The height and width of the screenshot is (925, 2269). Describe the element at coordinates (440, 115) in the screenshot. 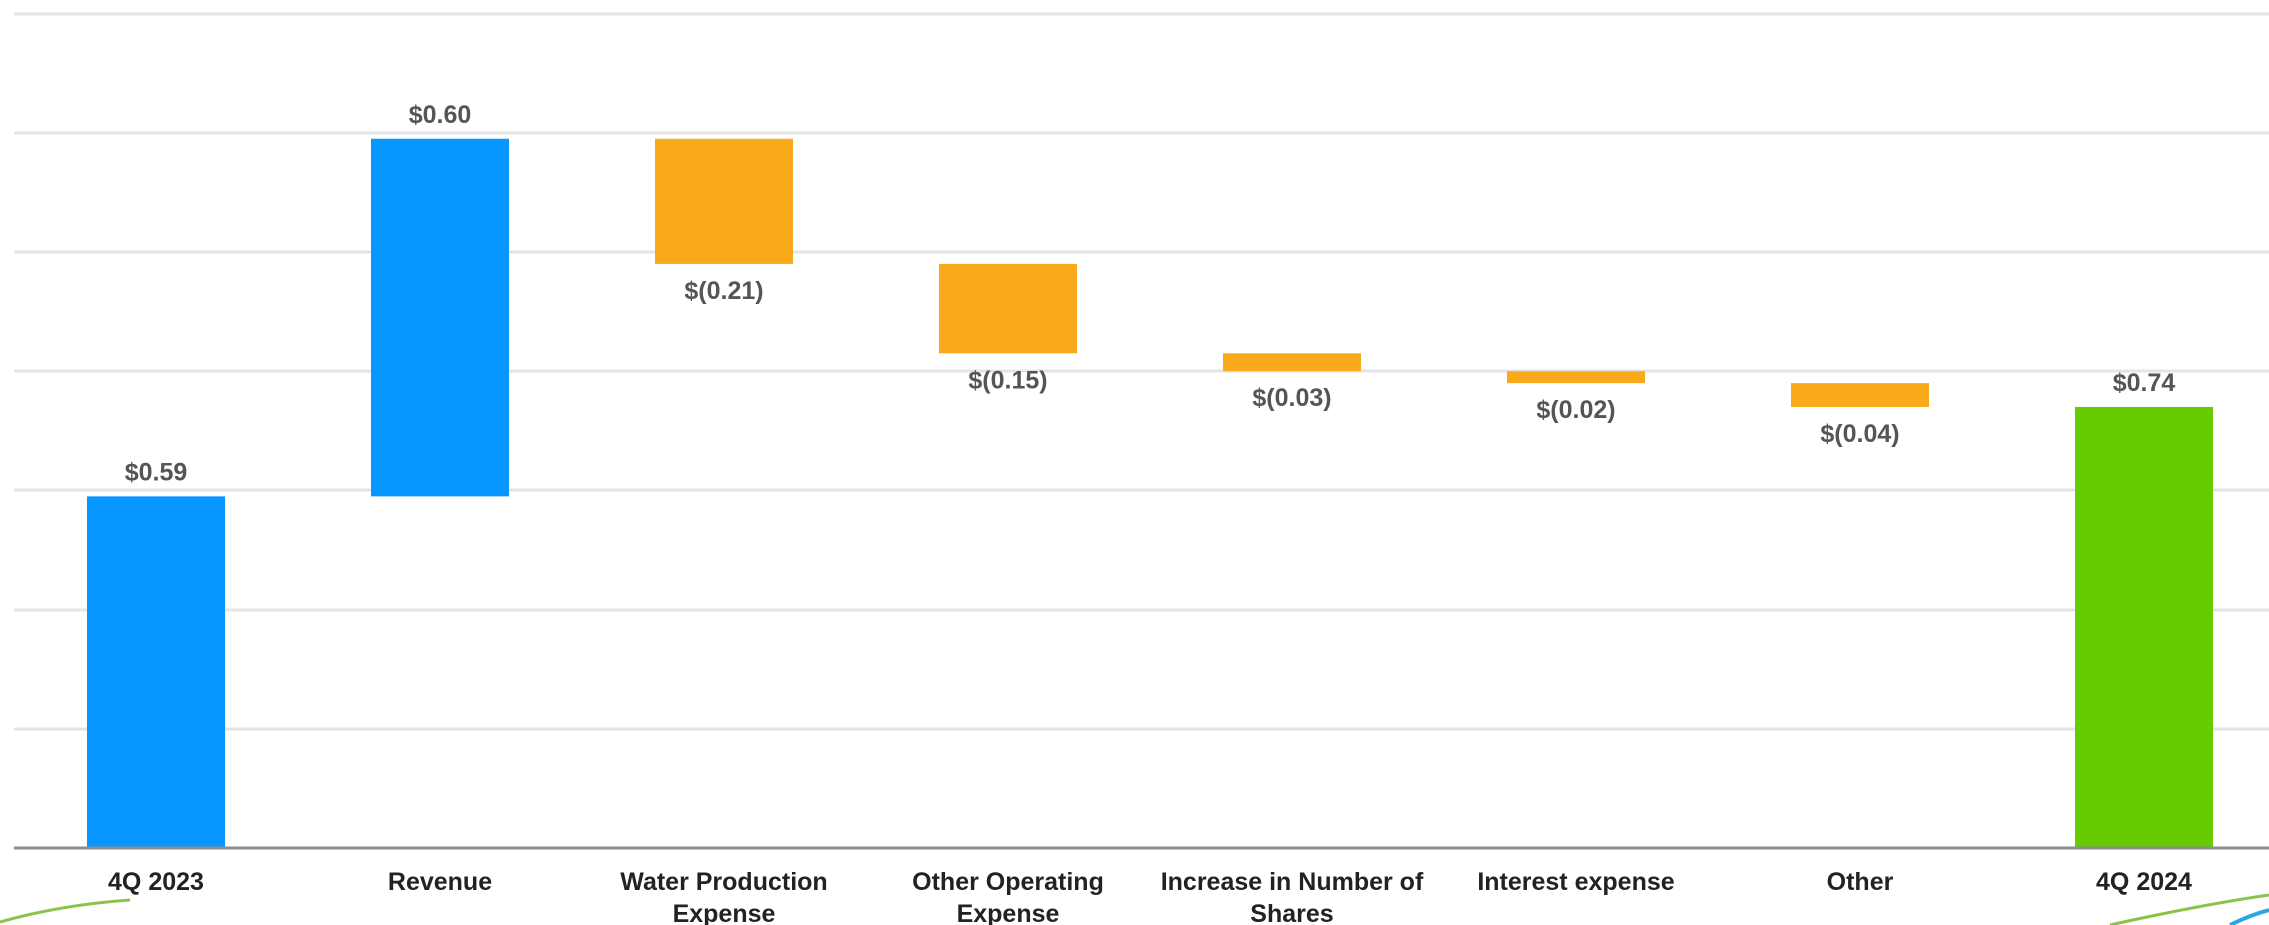

I see `data-label-2: $0.60` at that location.